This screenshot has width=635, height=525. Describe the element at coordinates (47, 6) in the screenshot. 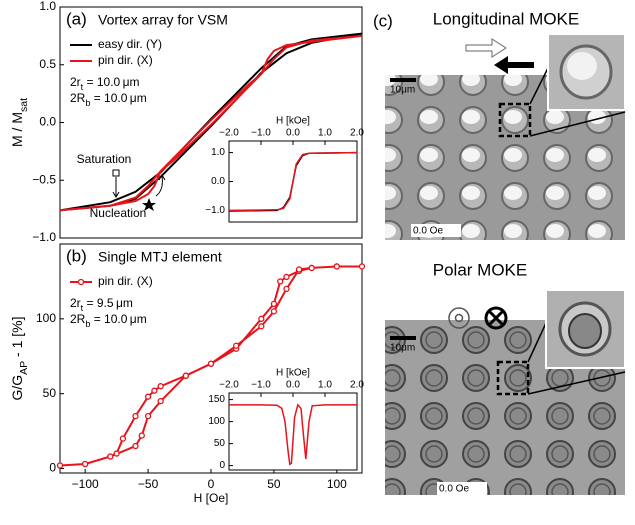

I see `y-tick-label: 1.0` at that location.